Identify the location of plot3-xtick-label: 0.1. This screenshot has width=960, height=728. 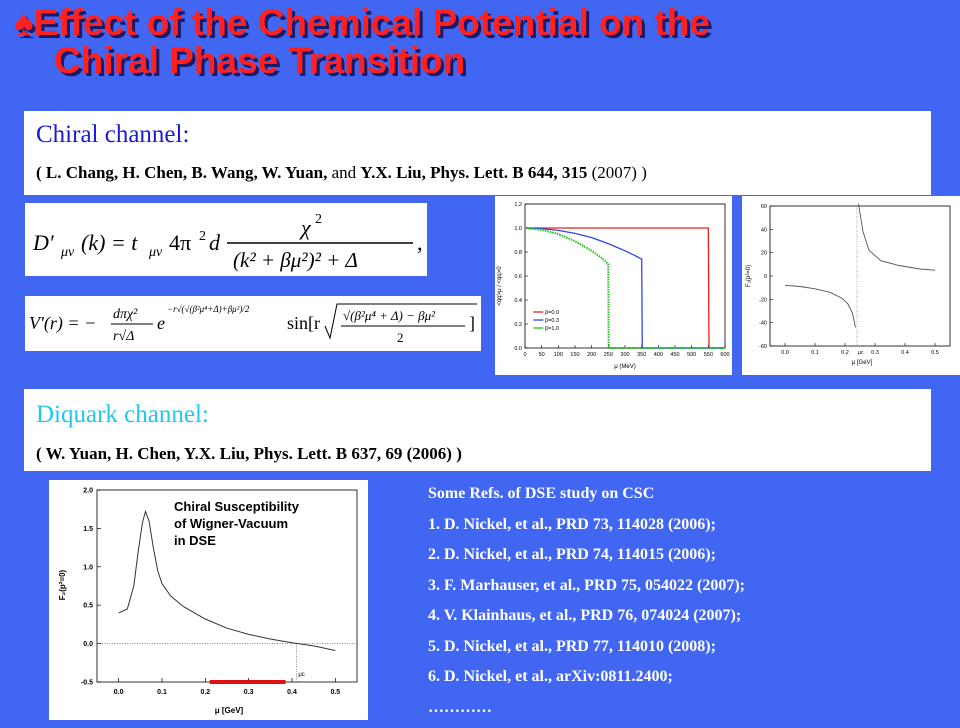
(162, 692).